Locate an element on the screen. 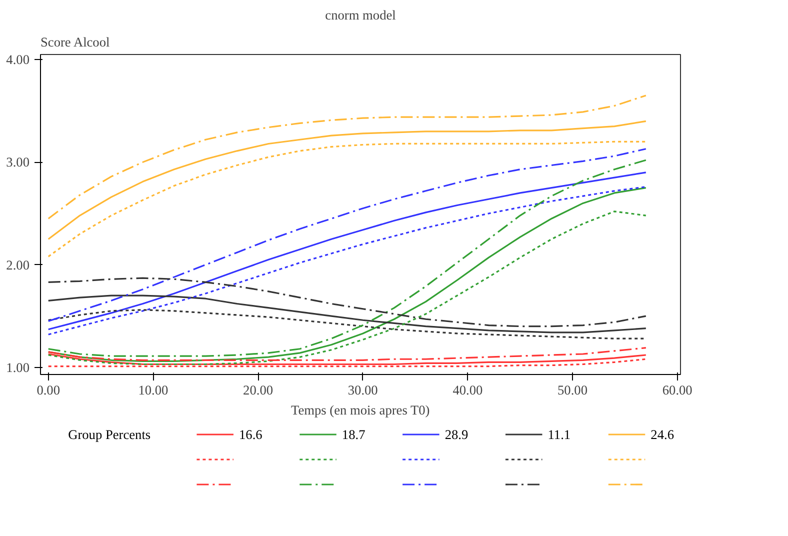  legend-label: 28.9 is located at coordinates (456, 434).